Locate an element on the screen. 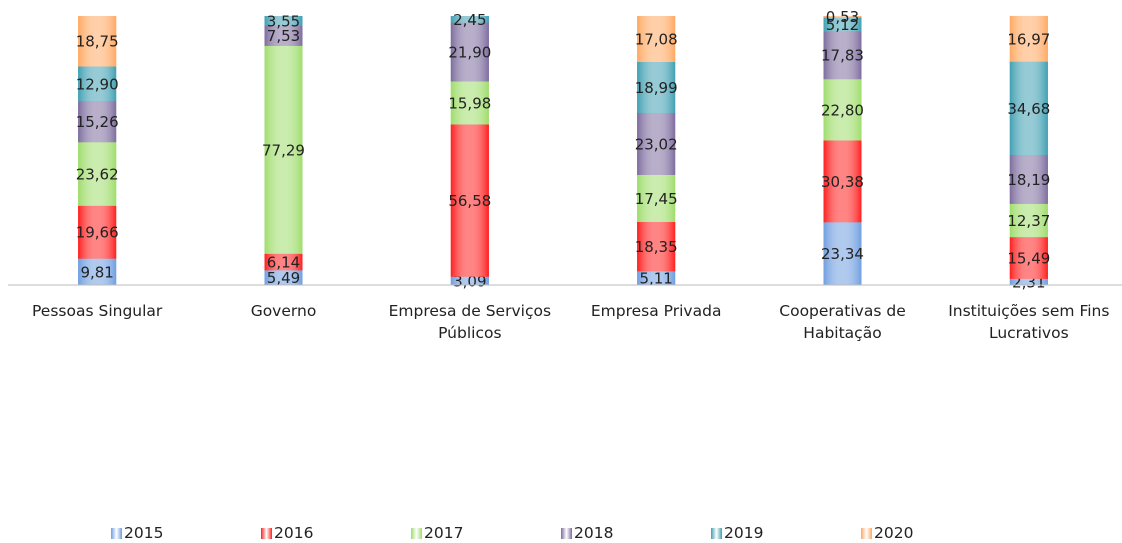 This screenshot has width=1122, height=543. data-label: 18,75 is located at coordinates (97, 42).